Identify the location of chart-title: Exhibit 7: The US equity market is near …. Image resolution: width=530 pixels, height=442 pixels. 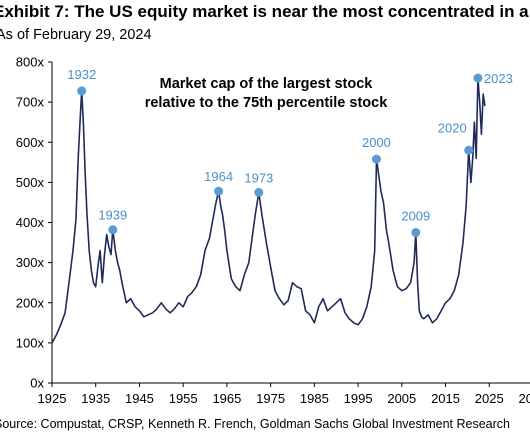
(265, 11).